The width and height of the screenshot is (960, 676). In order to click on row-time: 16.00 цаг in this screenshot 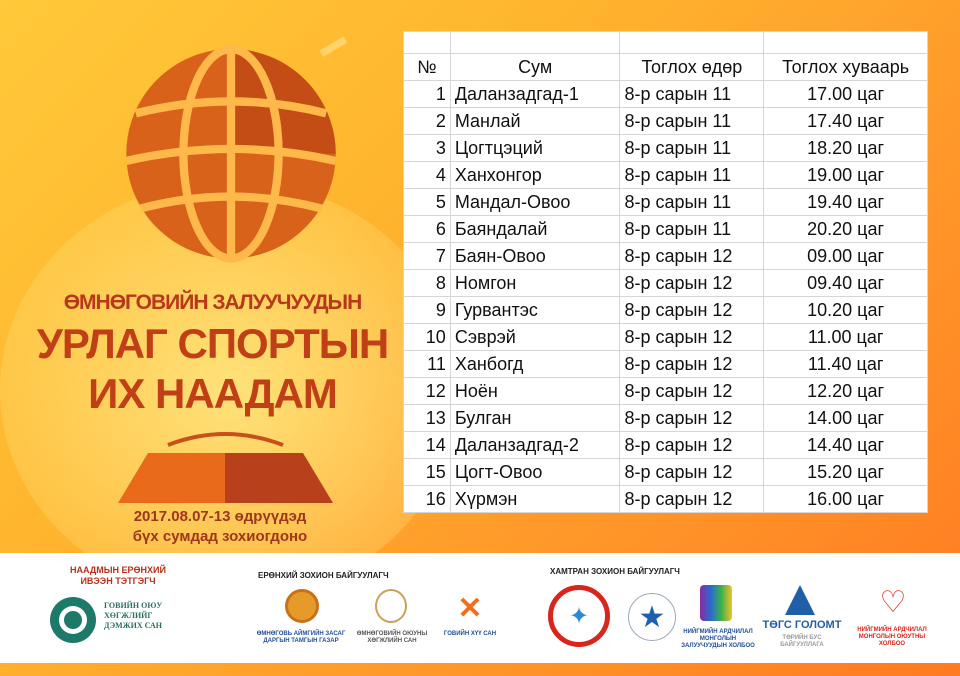, I will do `click(845, 499)`.